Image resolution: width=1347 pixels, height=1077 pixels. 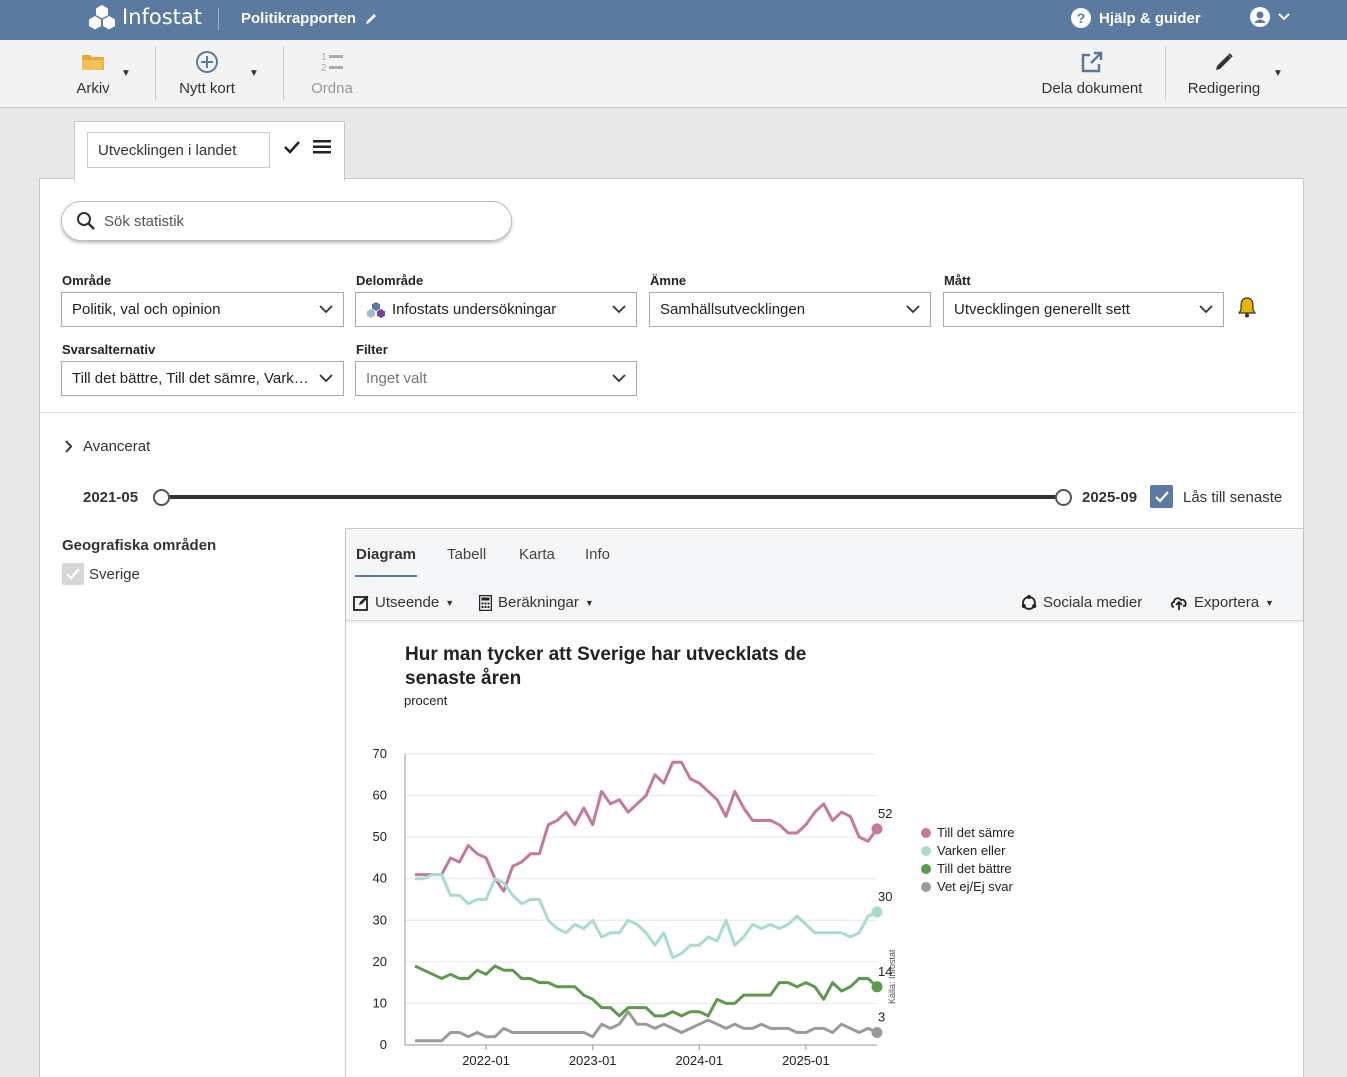 I want to click on advanced-toggle: Avancerat, so click(x=107, y=446).